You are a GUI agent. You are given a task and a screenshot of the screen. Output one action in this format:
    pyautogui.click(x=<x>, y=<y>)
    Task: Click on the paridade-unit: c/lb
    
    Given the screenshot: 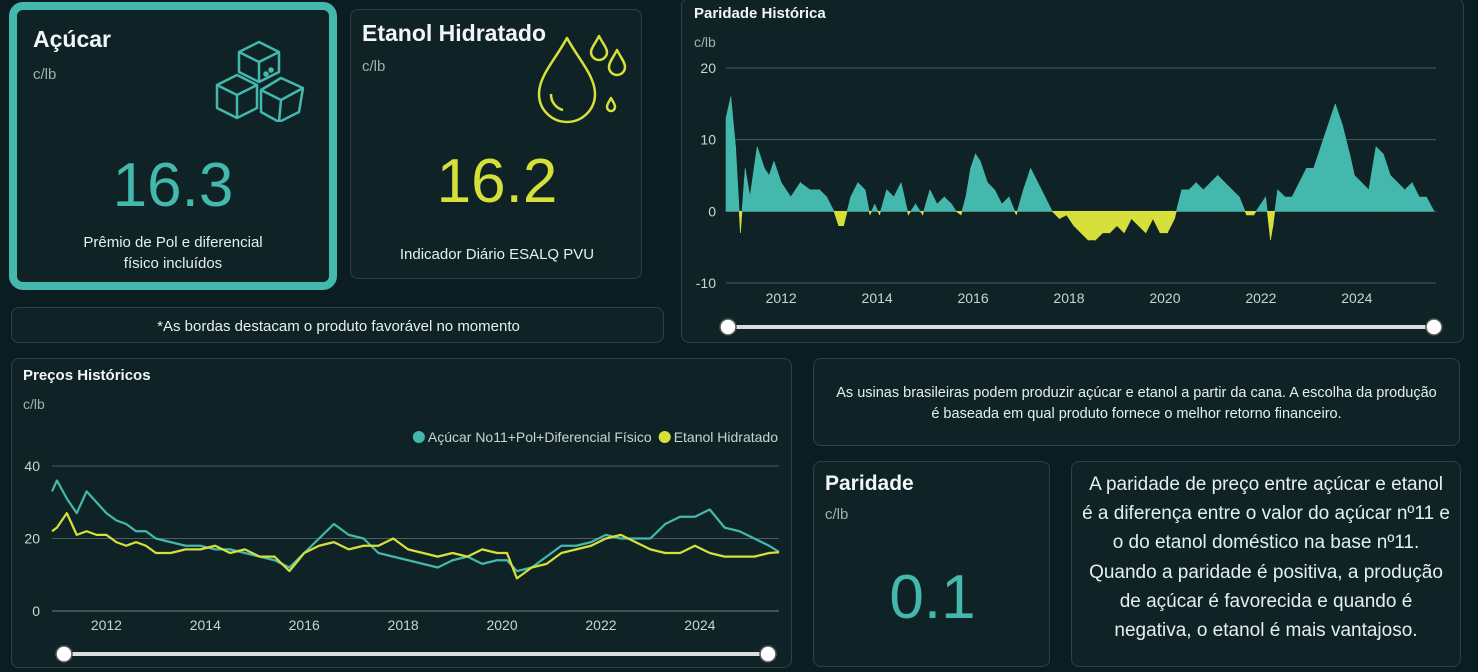 What is the action you would take?
    pyautogui.click(x=837, y=514)
    